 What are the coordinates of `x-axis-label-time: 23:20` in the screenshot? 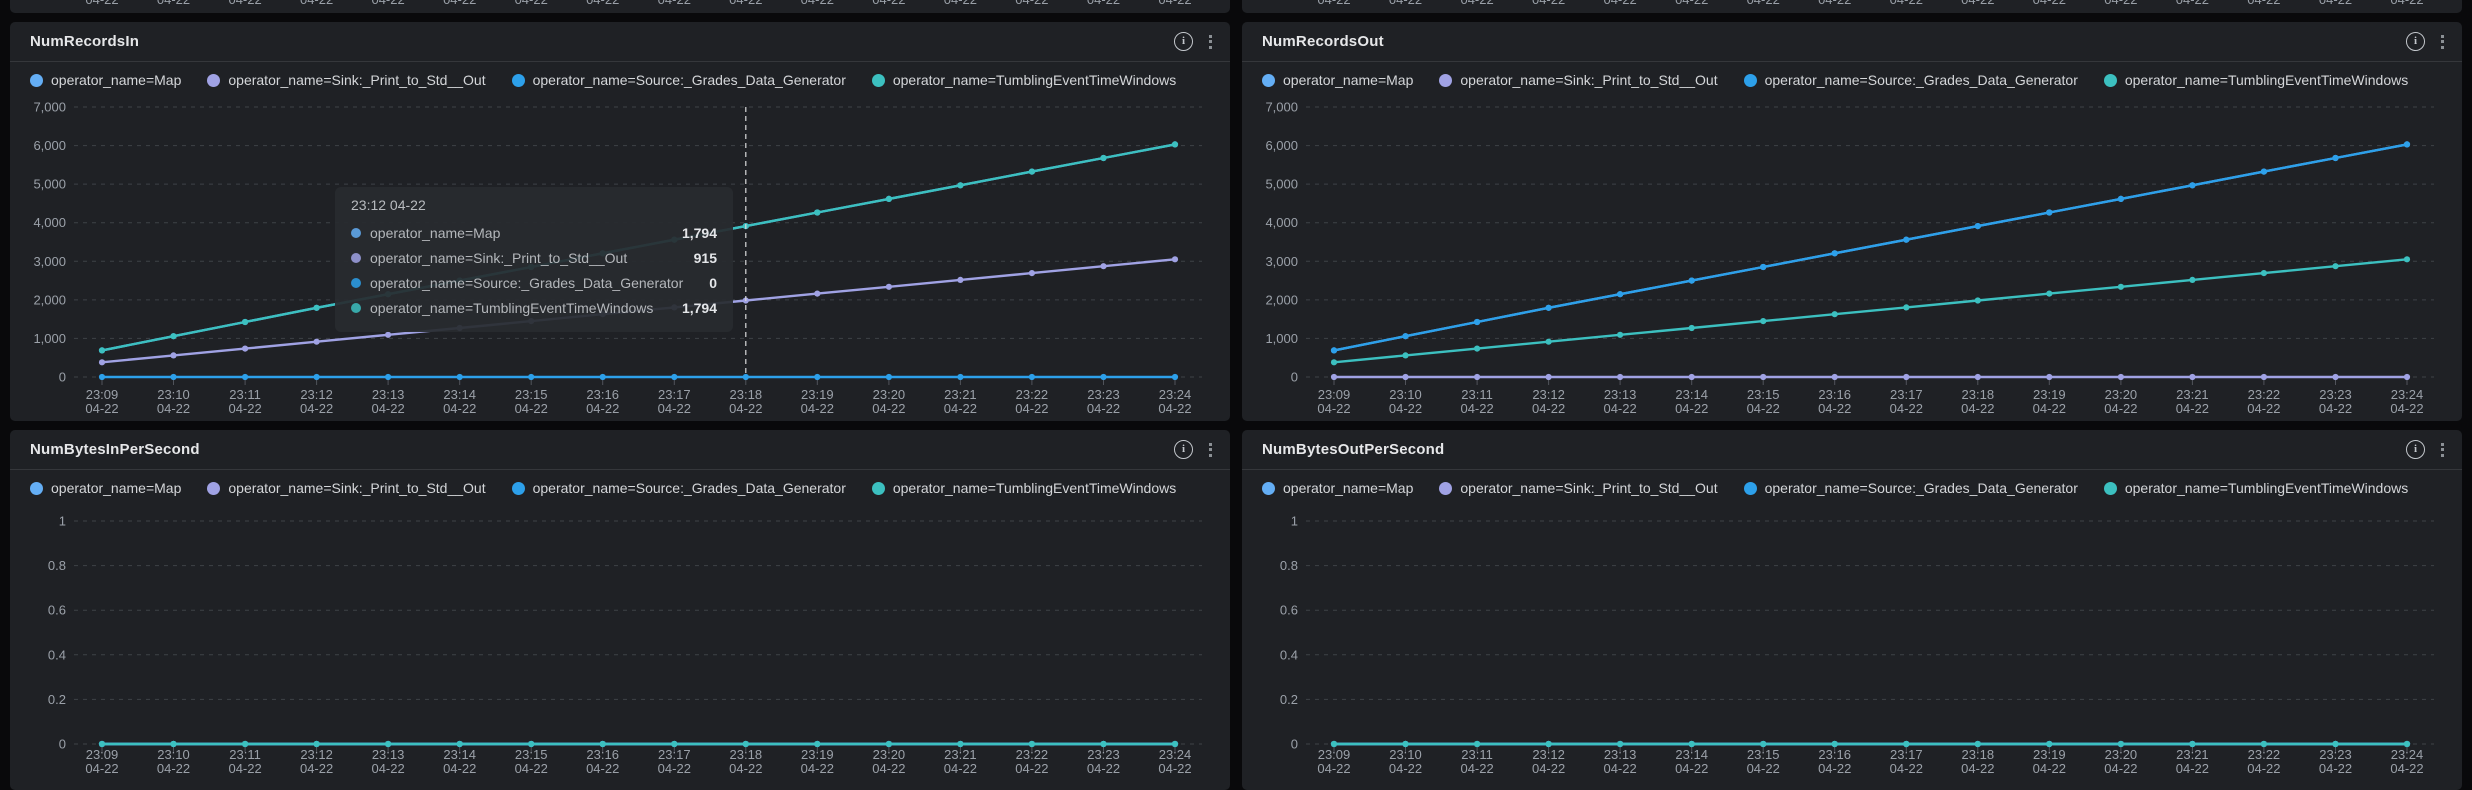 It's located at (2121, 754).